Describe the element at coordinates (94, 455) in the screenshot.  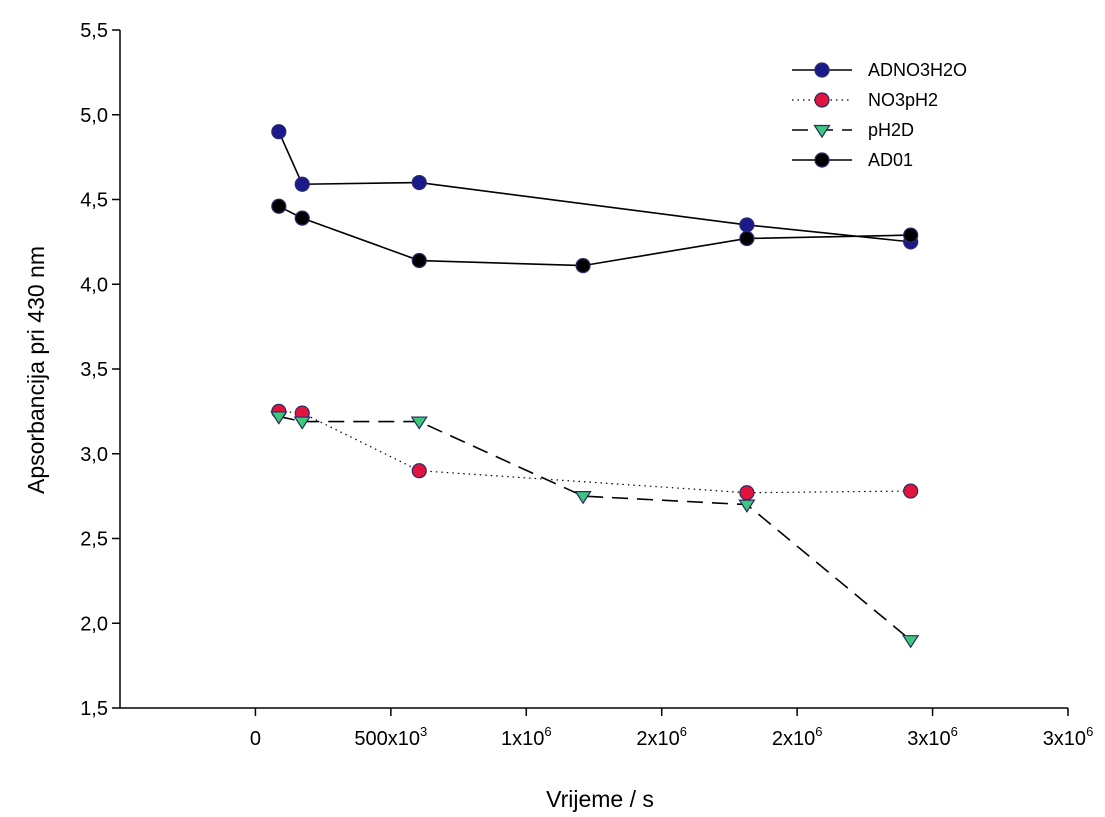
I see `y-tick-label: 3,0` at that location.